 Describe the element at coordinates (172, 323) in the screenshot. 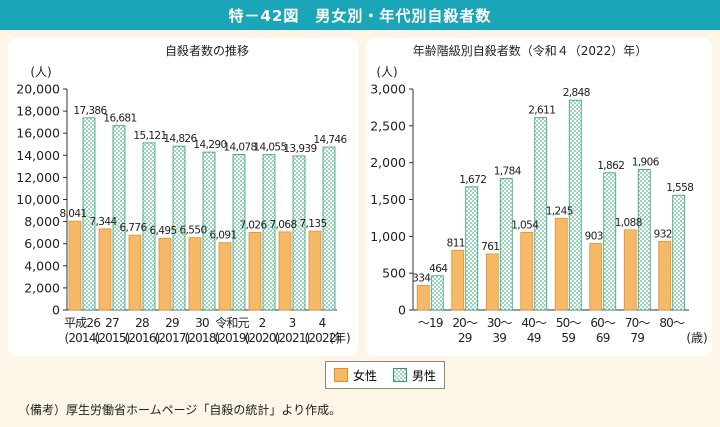

I see `x-tick-label: 29` at that location.